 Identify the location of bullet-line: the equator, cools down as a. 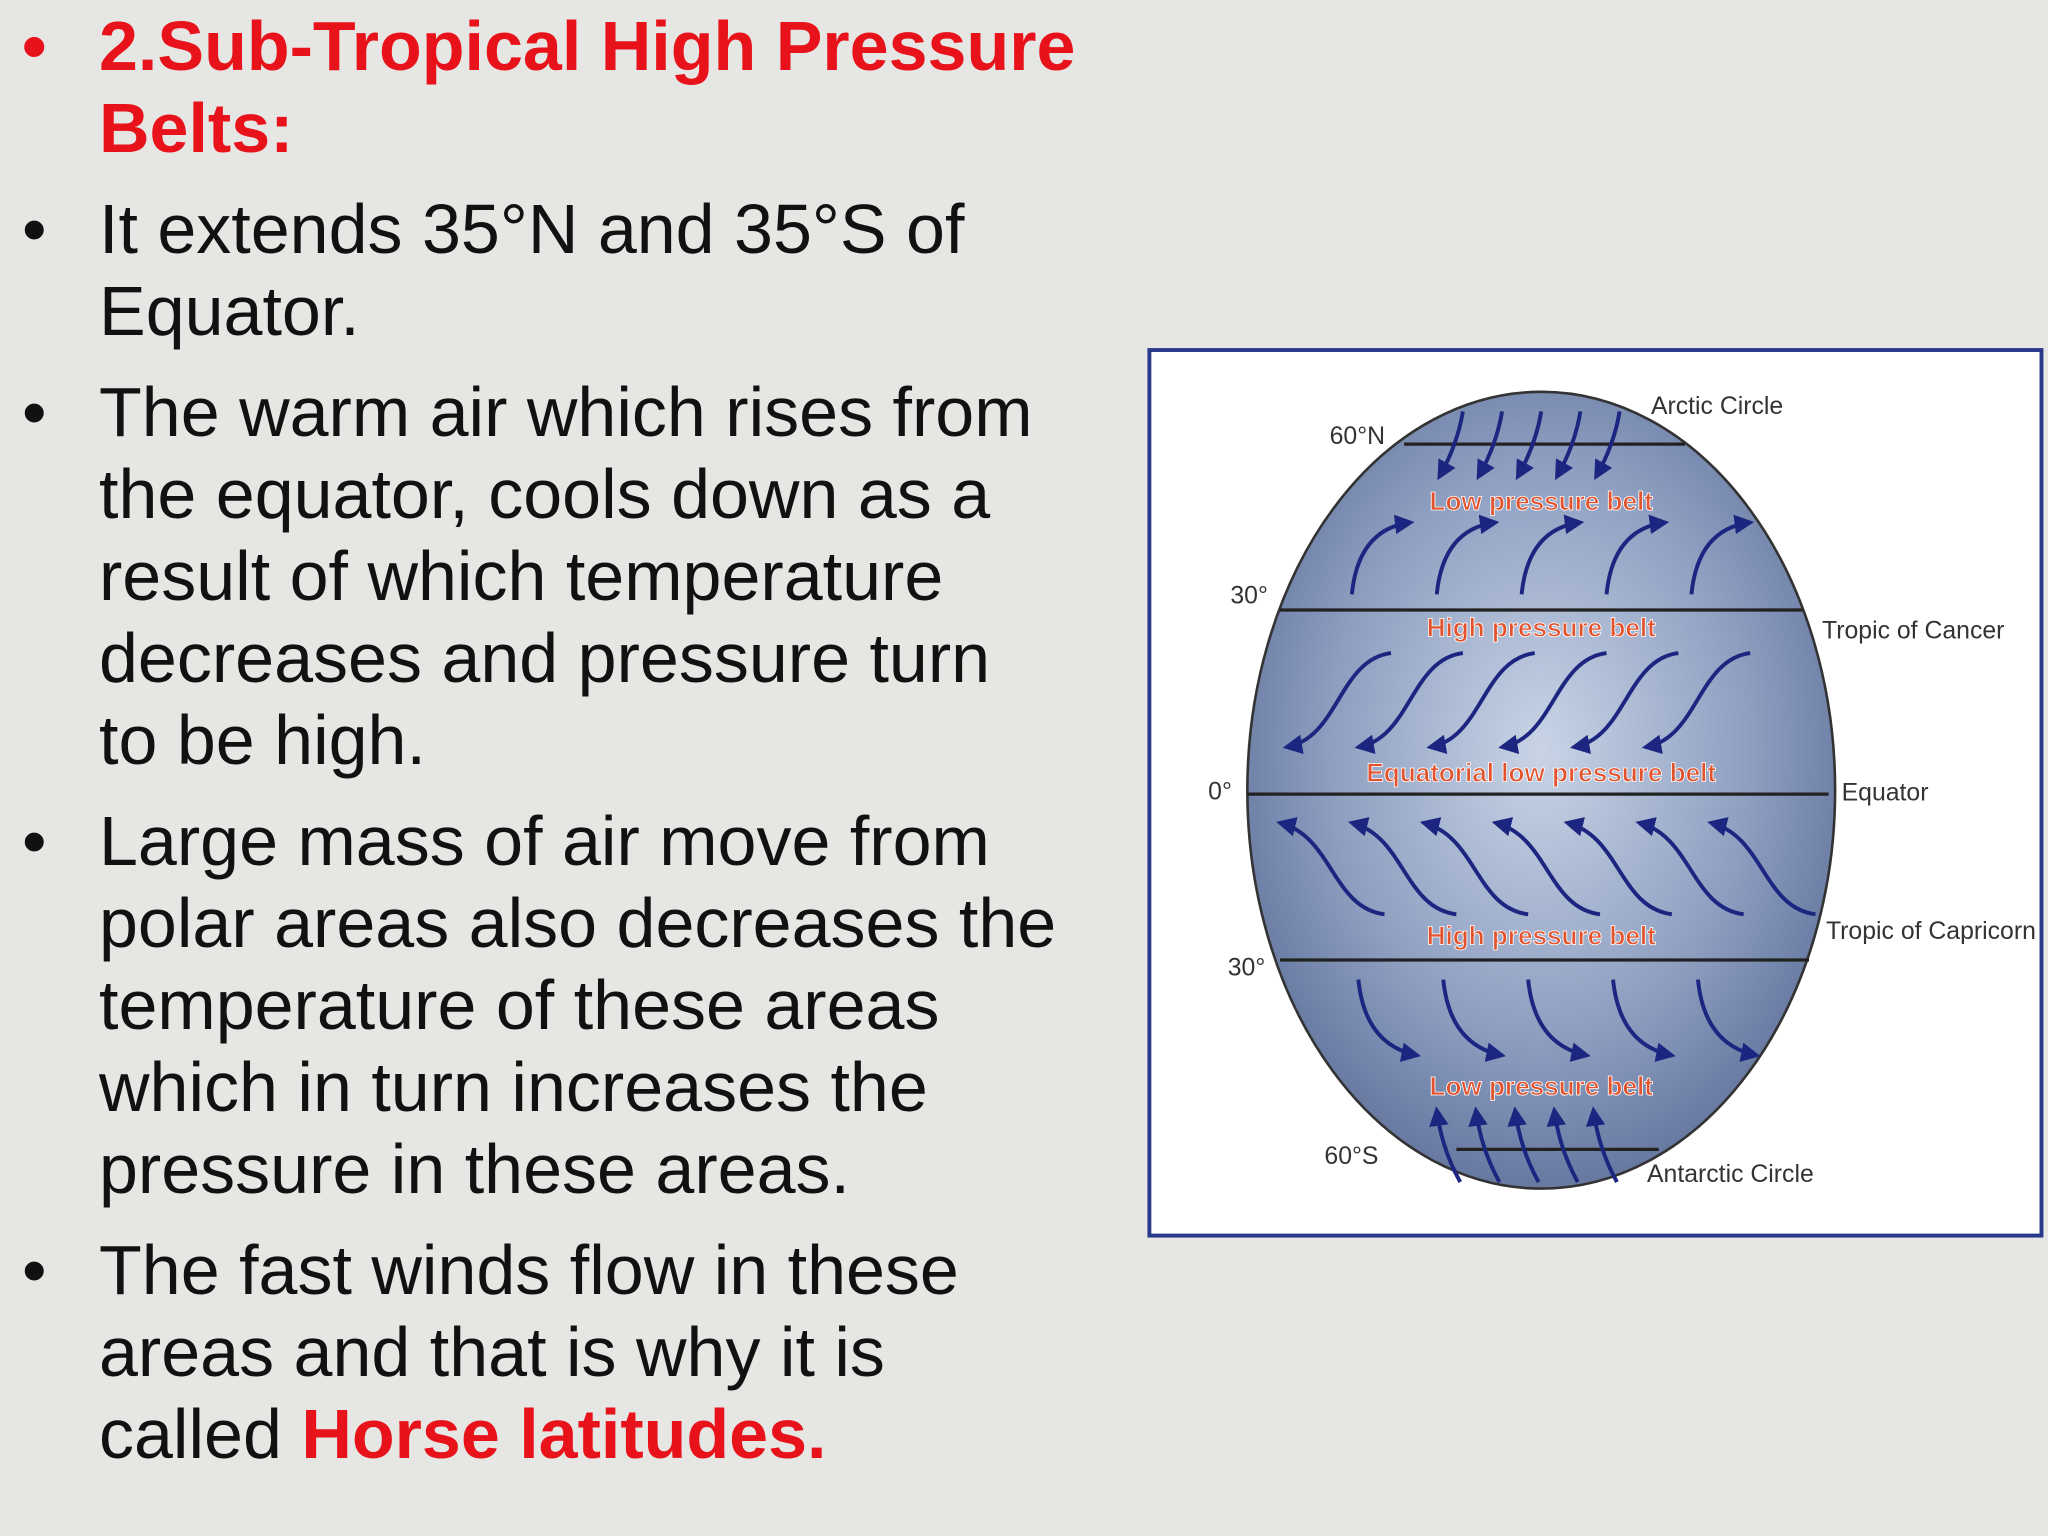
(624, 494).